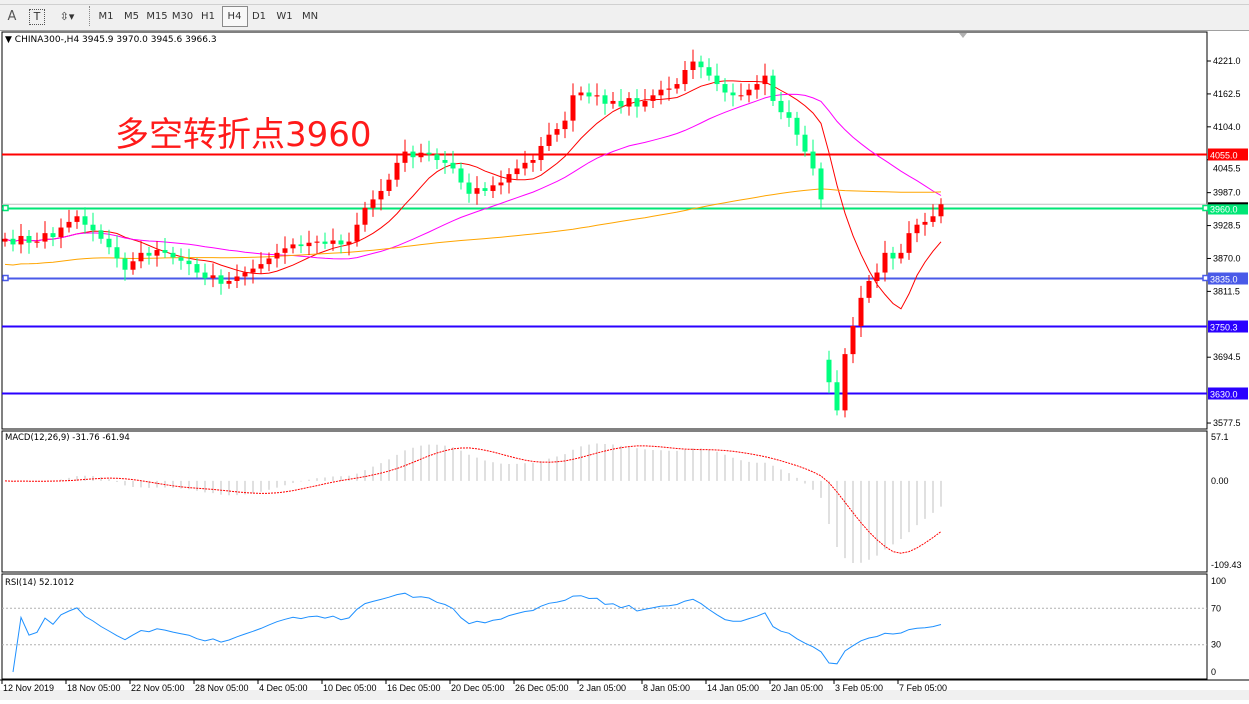  I want to click on rsi-tick-label: 30, so click(1216, 645).